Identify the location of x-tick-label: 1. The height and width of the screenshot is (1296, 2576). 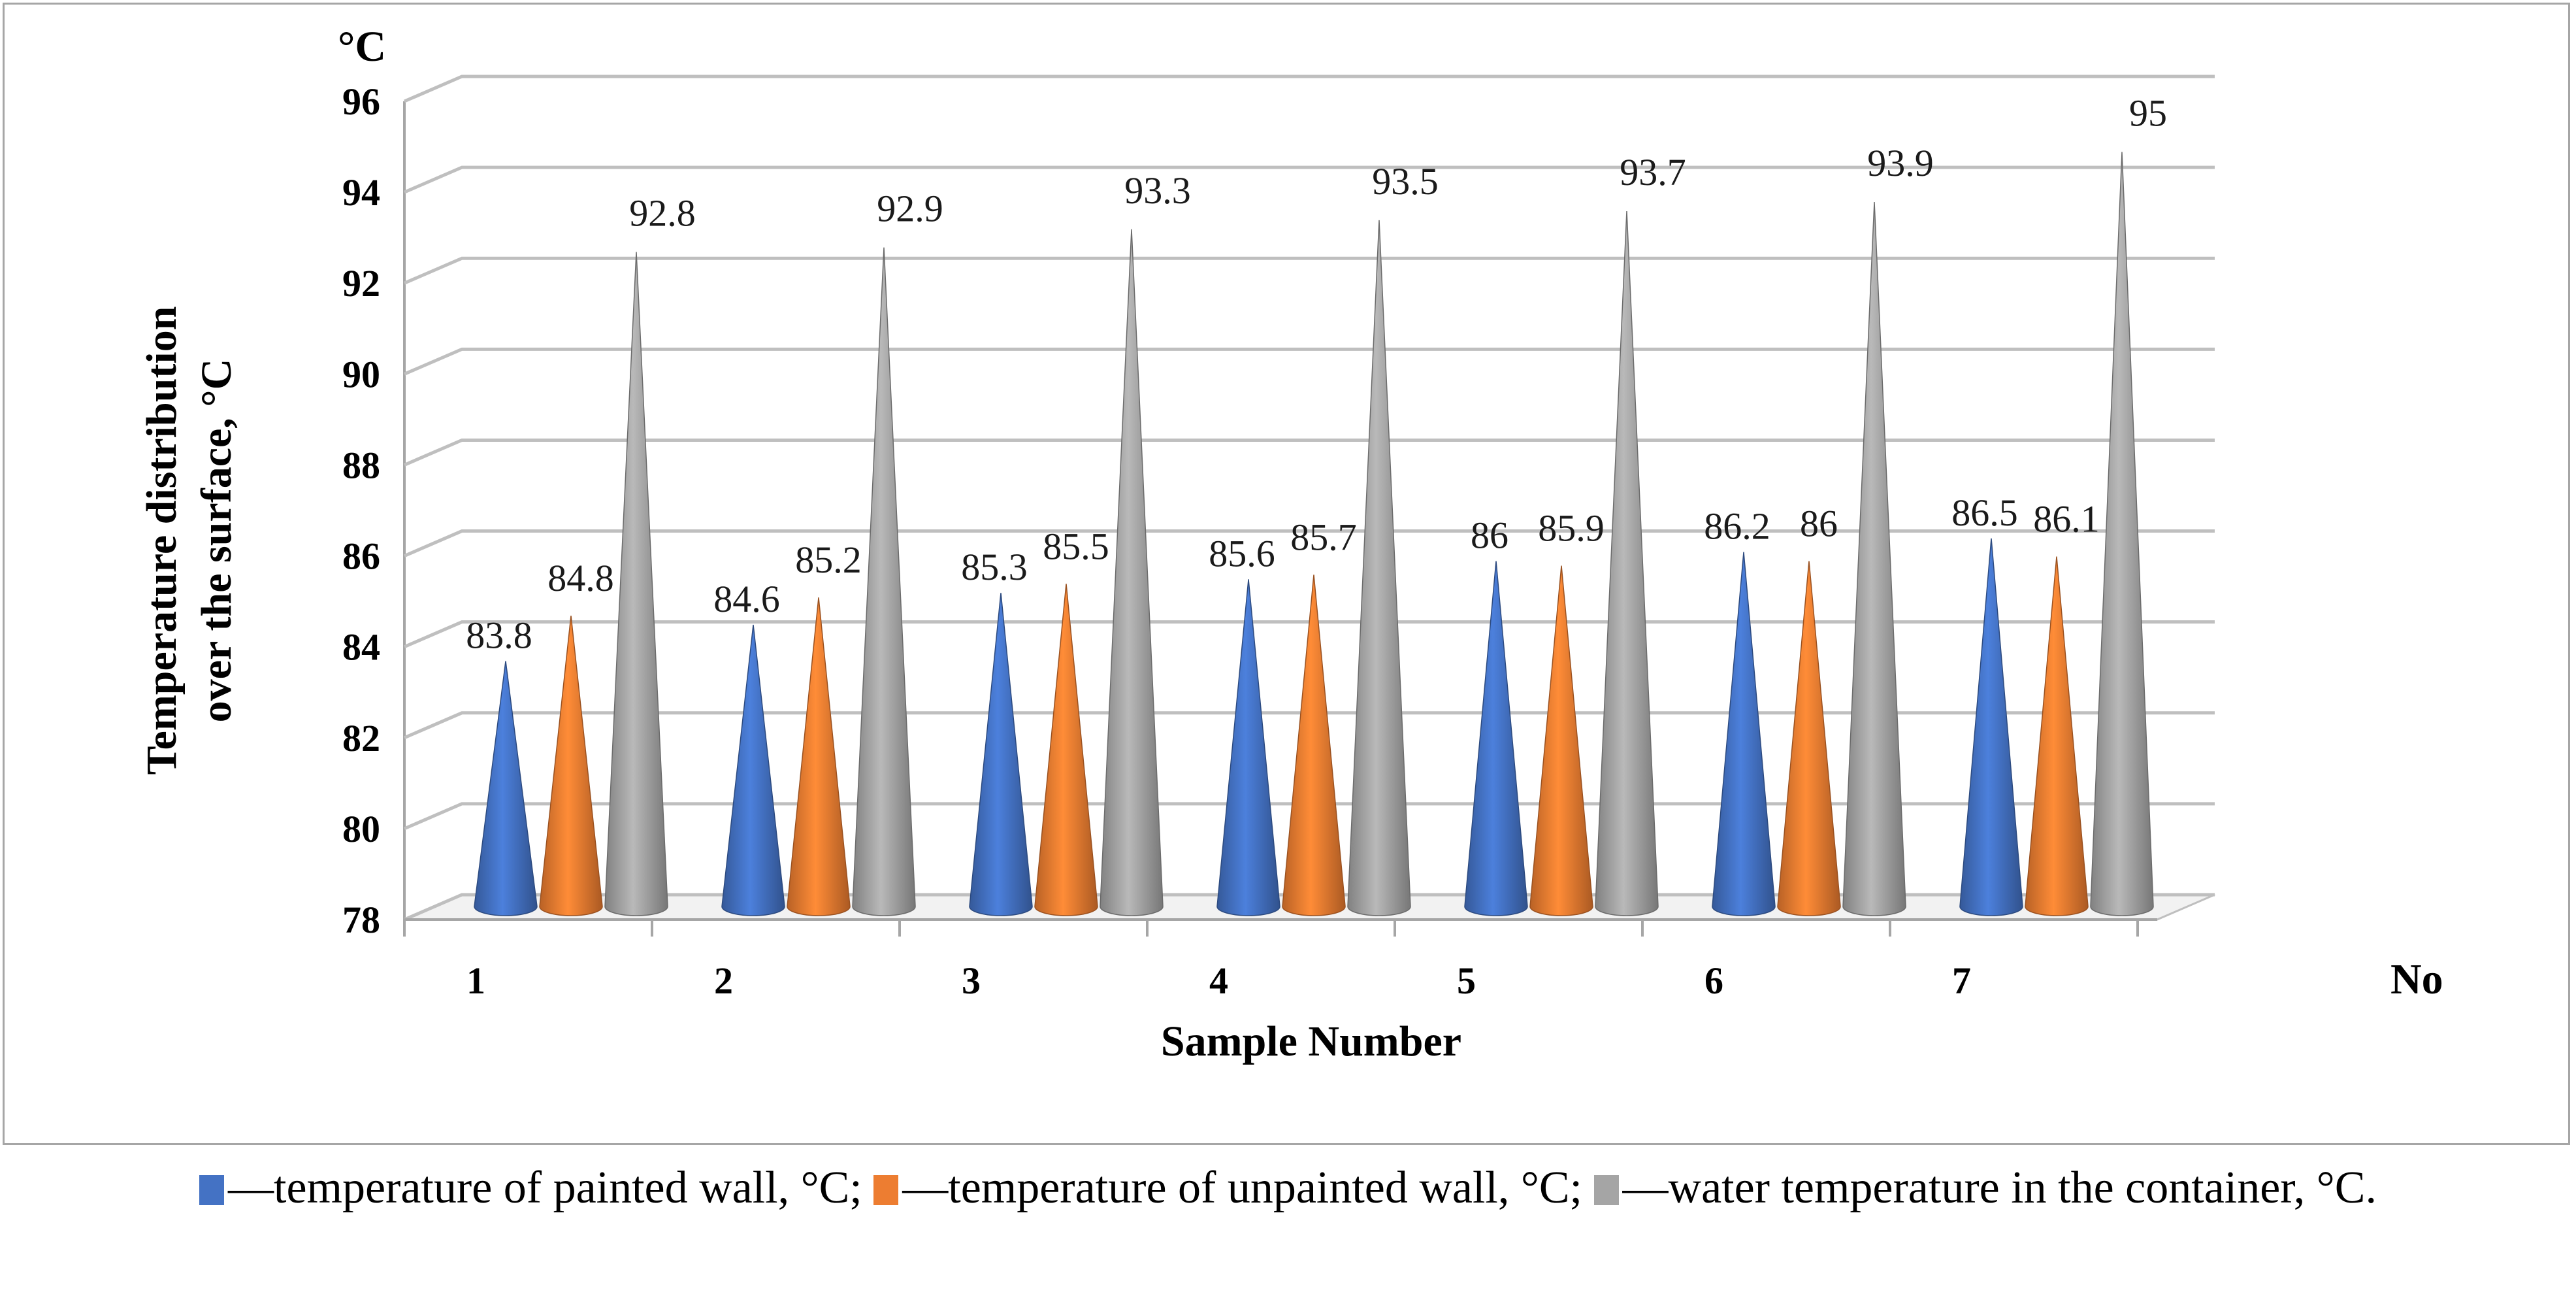
(475, 980).